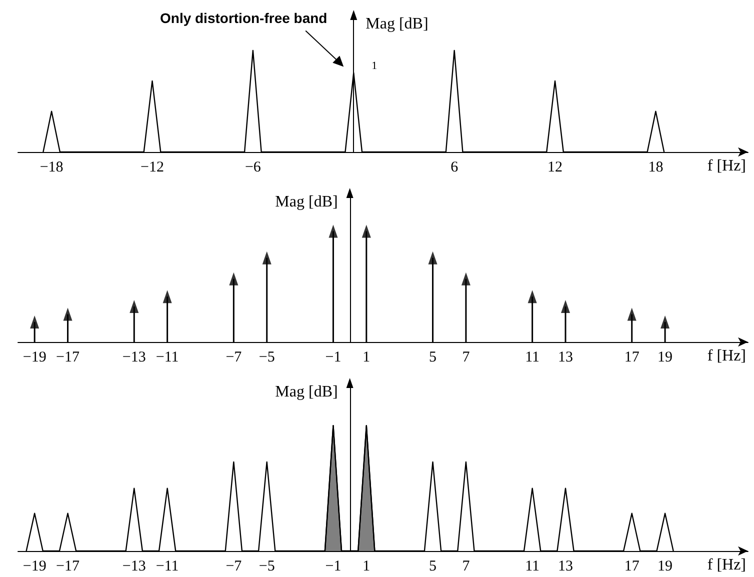 The width and height of the screenshot is (754, 577). Describe the element at coordinates (454, 168) in the screenshot. I see `x-tick-label: 6` at that location.